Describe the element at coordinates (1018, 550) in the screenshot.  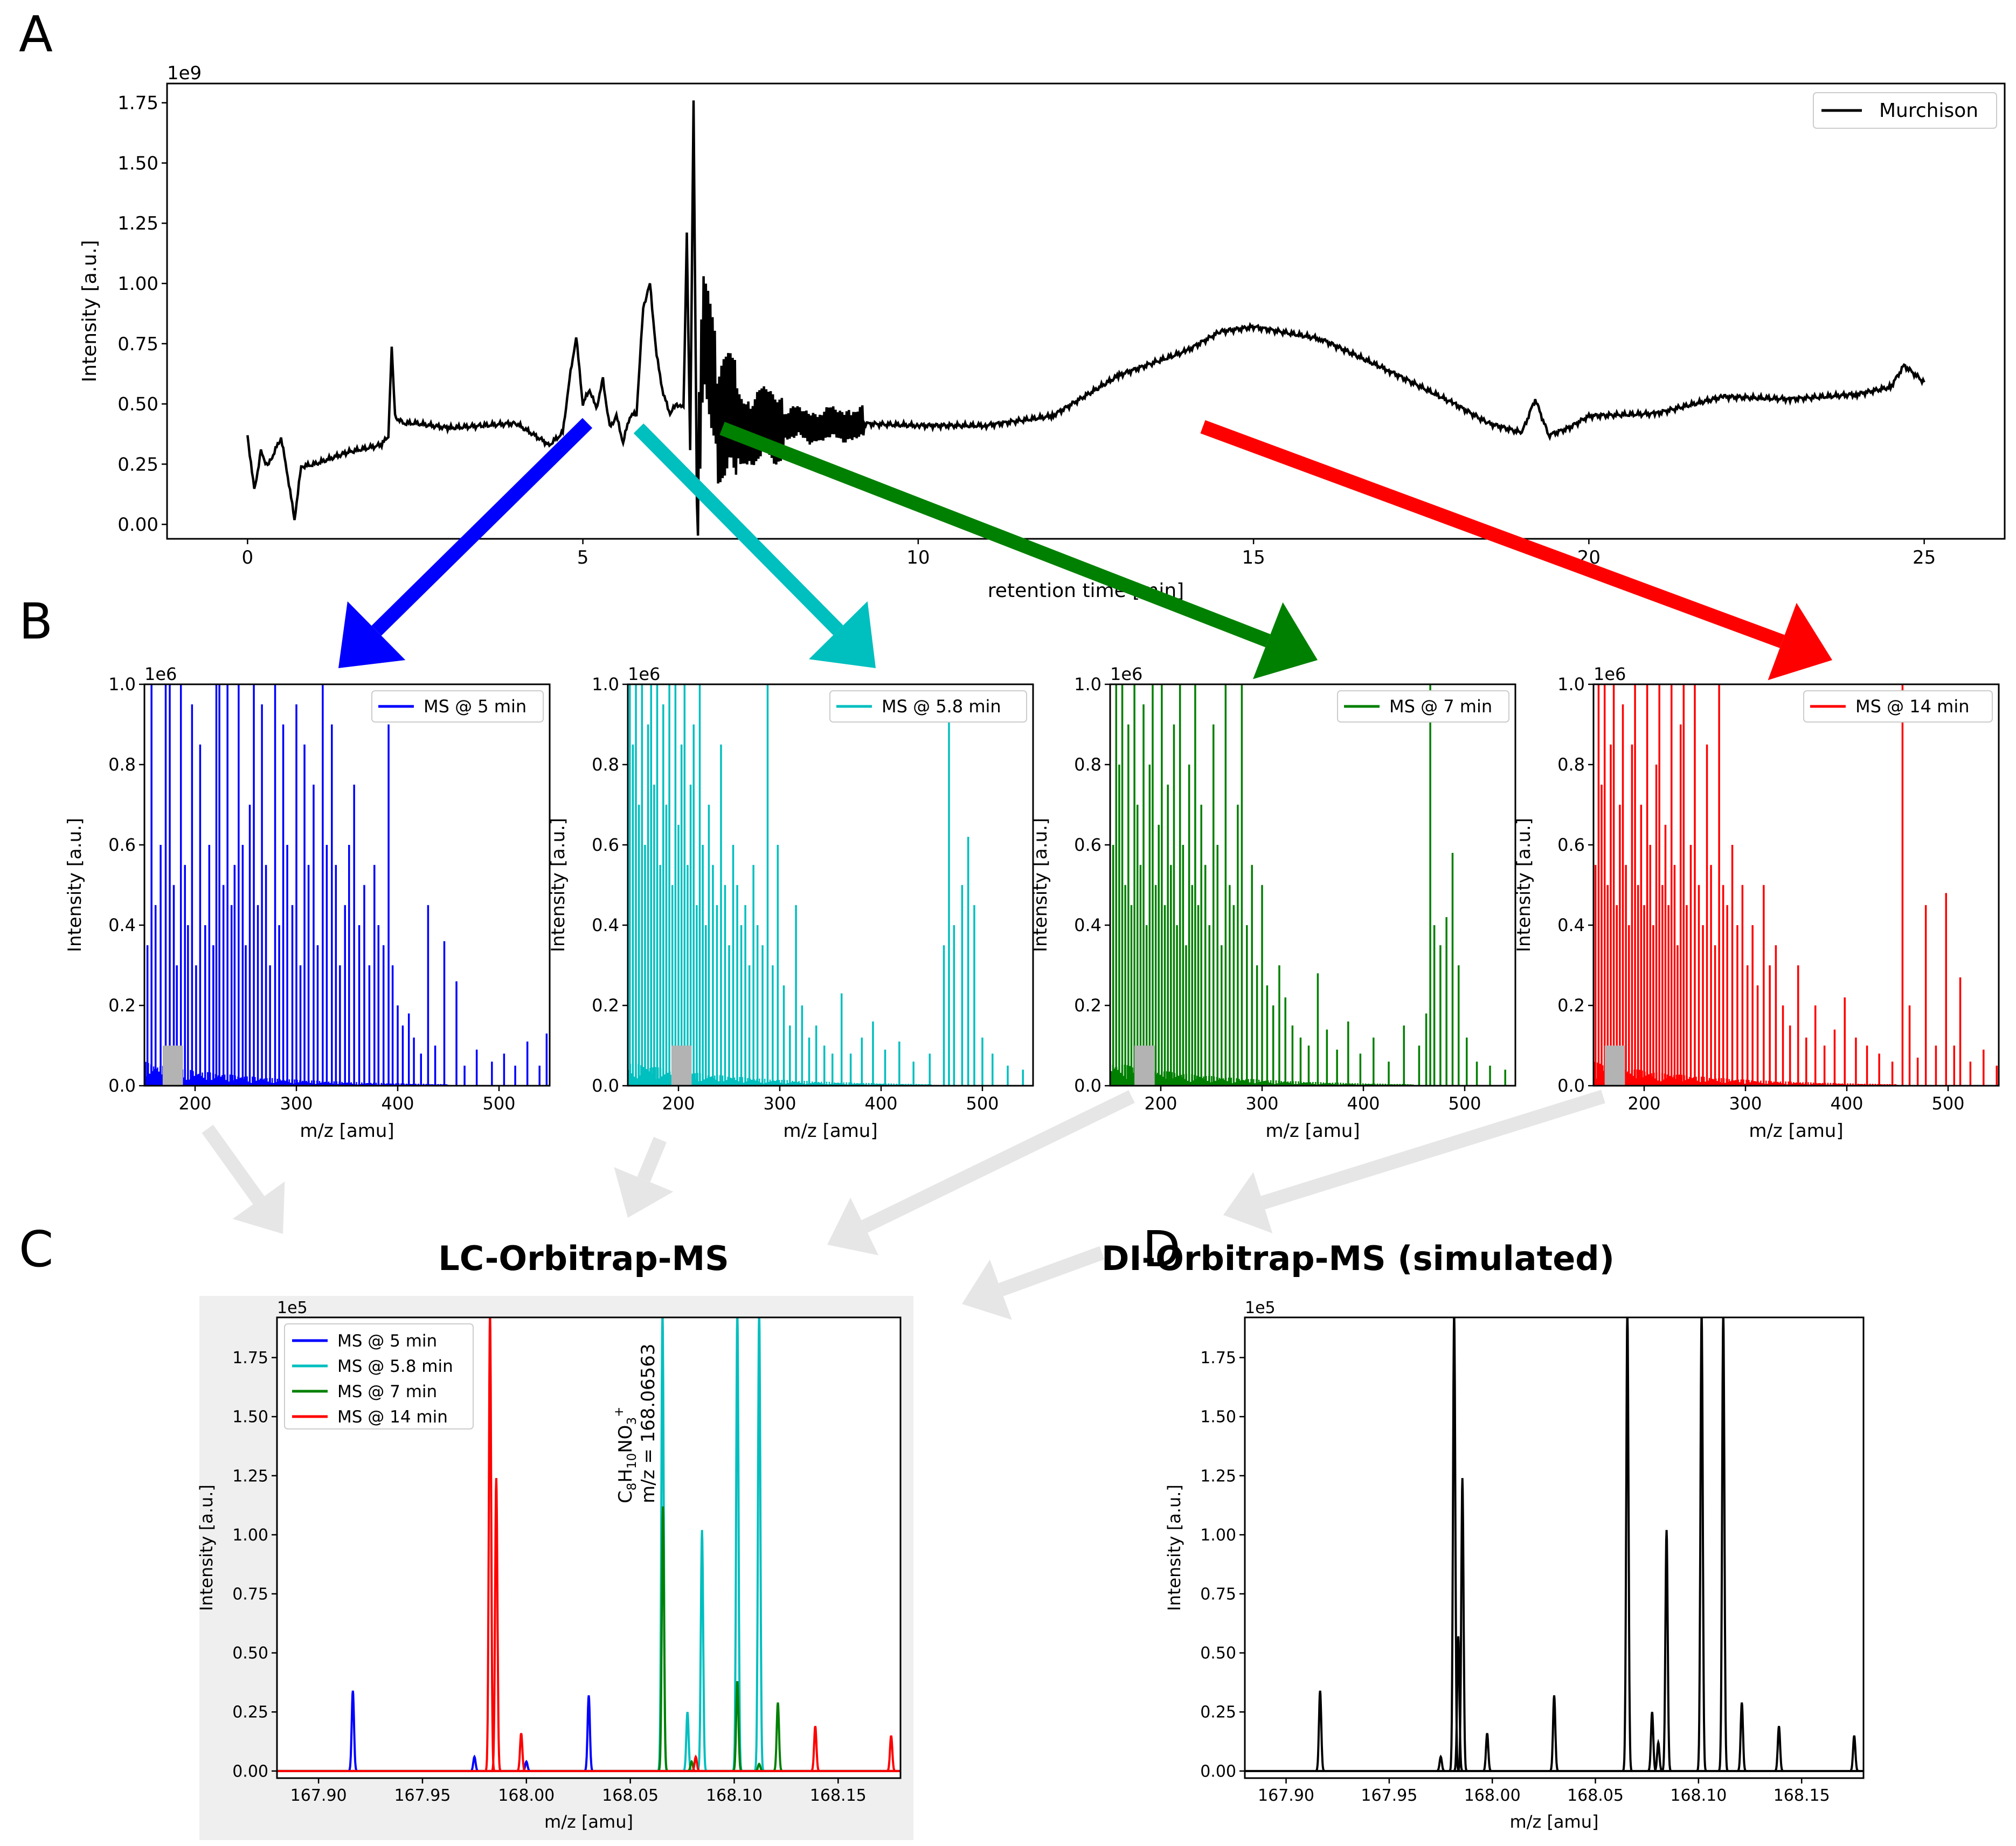
I see `arrow-green-7min` at that location.